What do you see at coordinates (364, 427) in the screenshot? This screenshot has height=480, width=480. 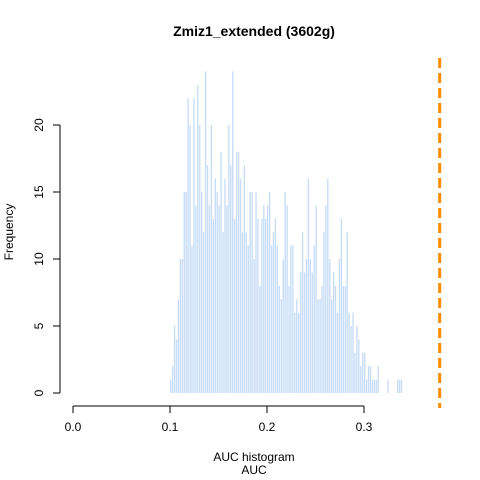 I see `x-tick-label: 0.3` at bounding box center [364, 427].